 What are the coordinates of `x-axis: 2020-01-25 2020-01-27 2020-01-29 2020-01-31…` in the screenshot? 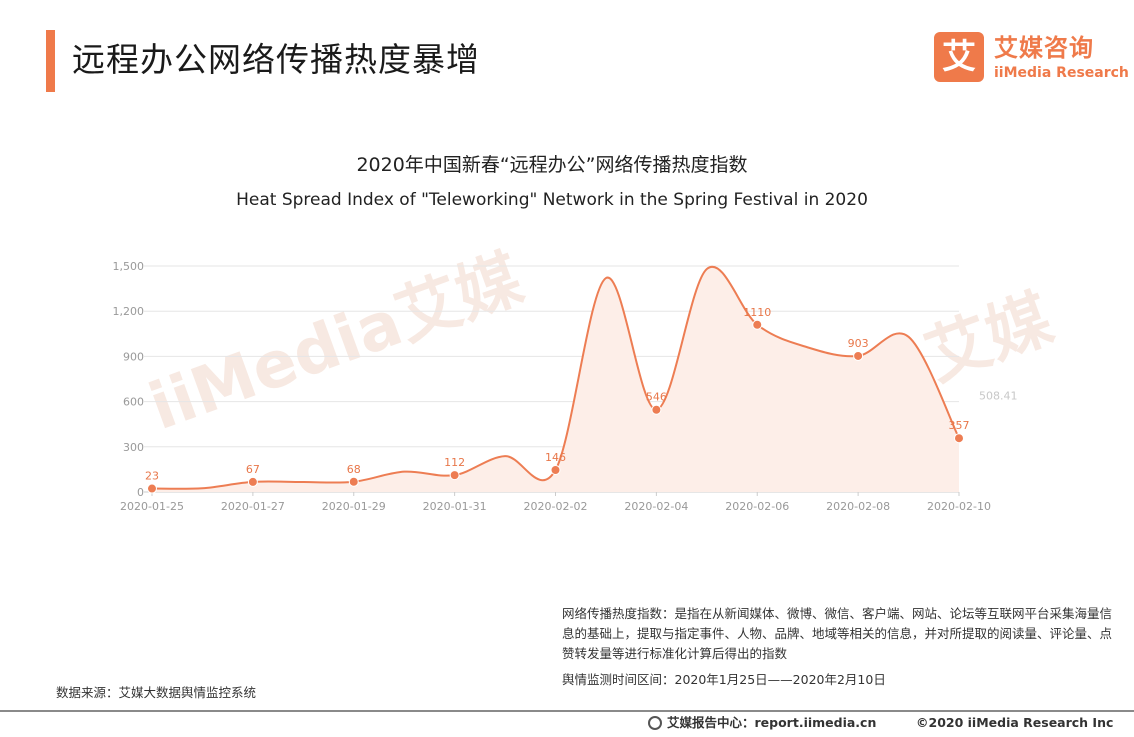 It's located at (555, 502).